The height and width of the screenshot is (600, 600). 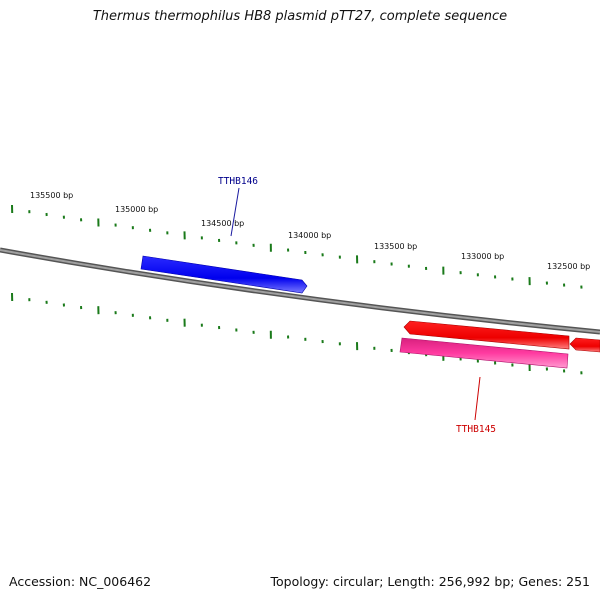 I want to click on gene-TTHB146: TTHB146, so click(x=224, y=235).